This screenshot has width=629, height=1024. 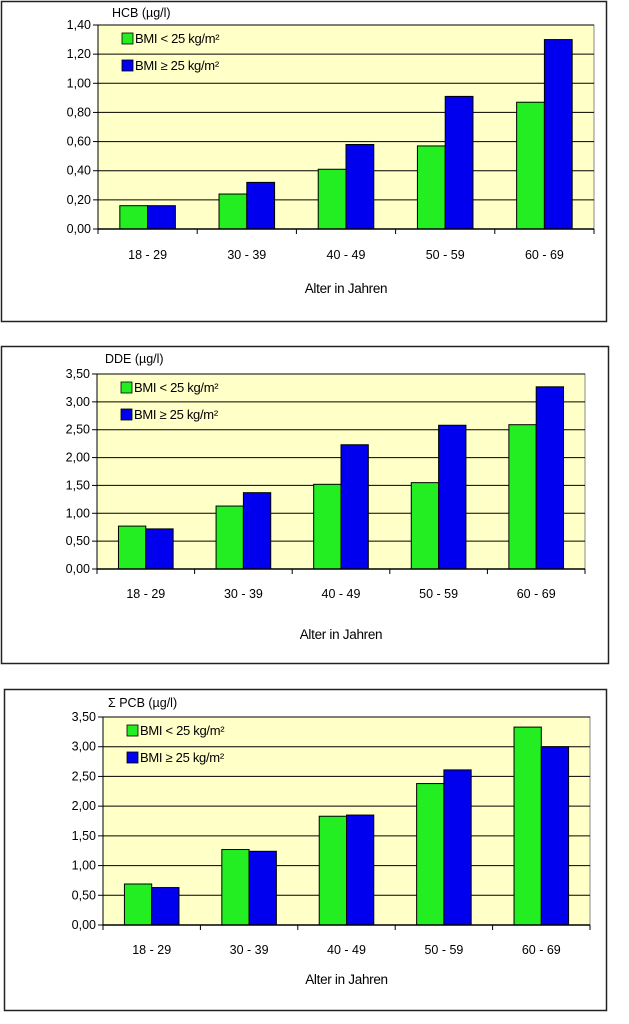 I want to click on chart-title: DDE (µg/l), so click(x=134, y=359).